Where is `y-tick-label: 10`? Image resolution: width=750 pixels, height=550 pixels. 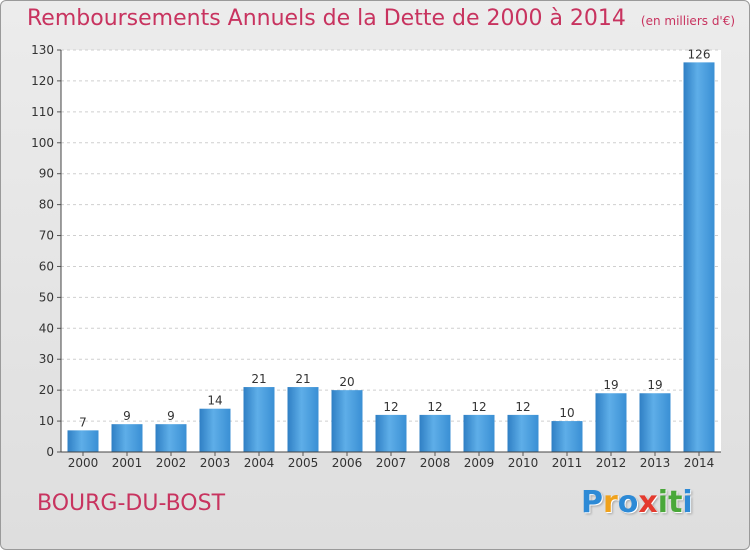
y-tick-label: 10 is located at coordinates (46, 421).